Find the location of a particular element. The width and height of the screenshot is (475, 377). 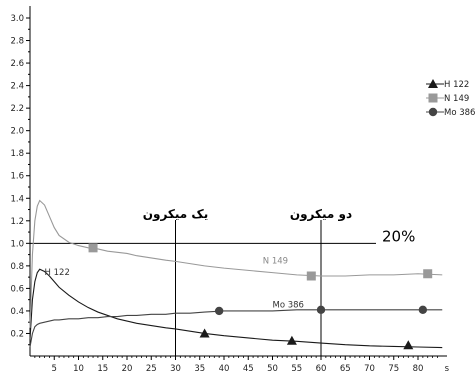

legend: H 122 N 149 Mo 386 is located at coordinates (450, 98).